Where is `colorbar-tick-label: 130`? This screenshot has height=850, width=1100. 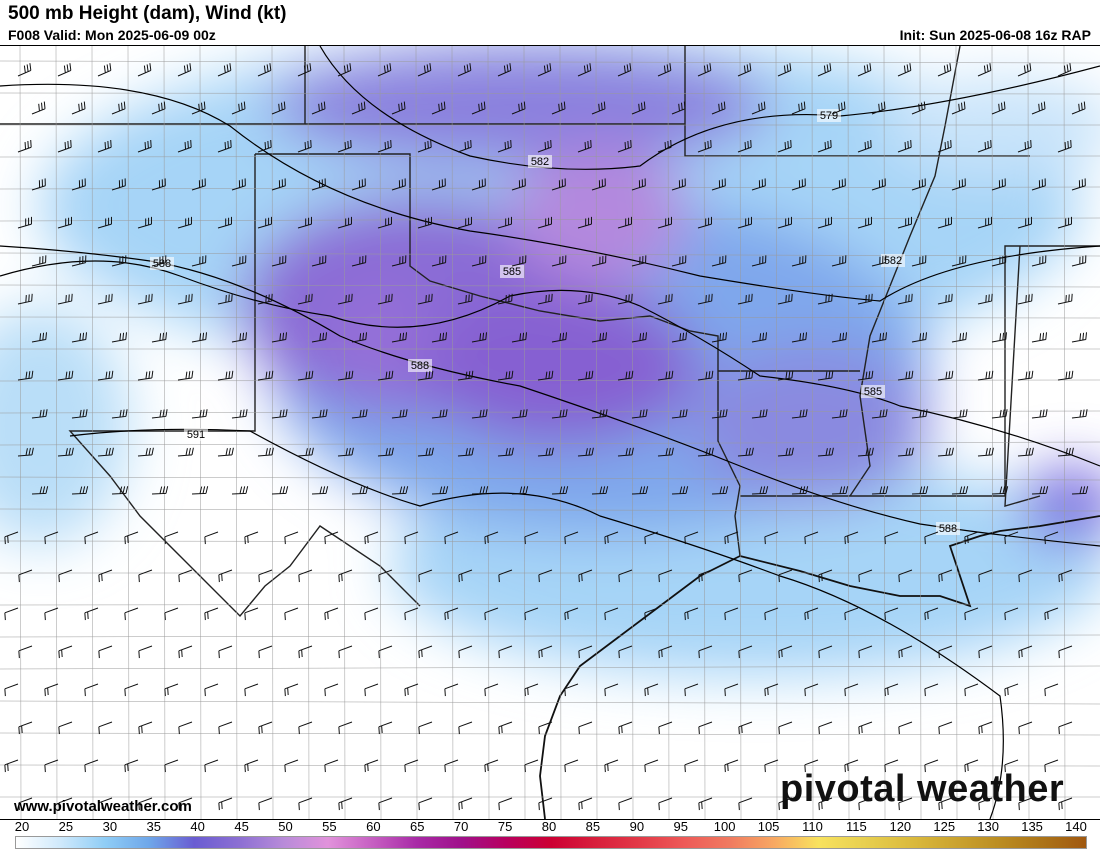 colorbar-tick-label: 130 is located at coordinates (988, 826).